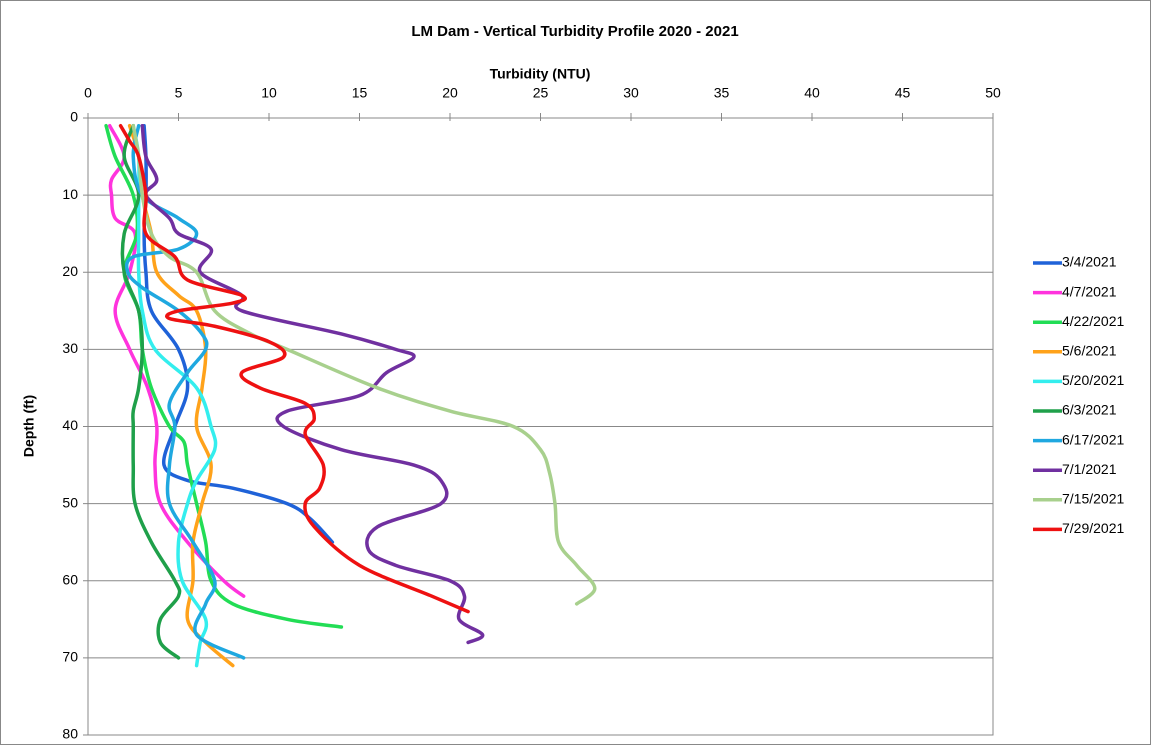 This screenshot has height=745, width=1151. I want to click on y-tick-label: 70, so click(70, 657).